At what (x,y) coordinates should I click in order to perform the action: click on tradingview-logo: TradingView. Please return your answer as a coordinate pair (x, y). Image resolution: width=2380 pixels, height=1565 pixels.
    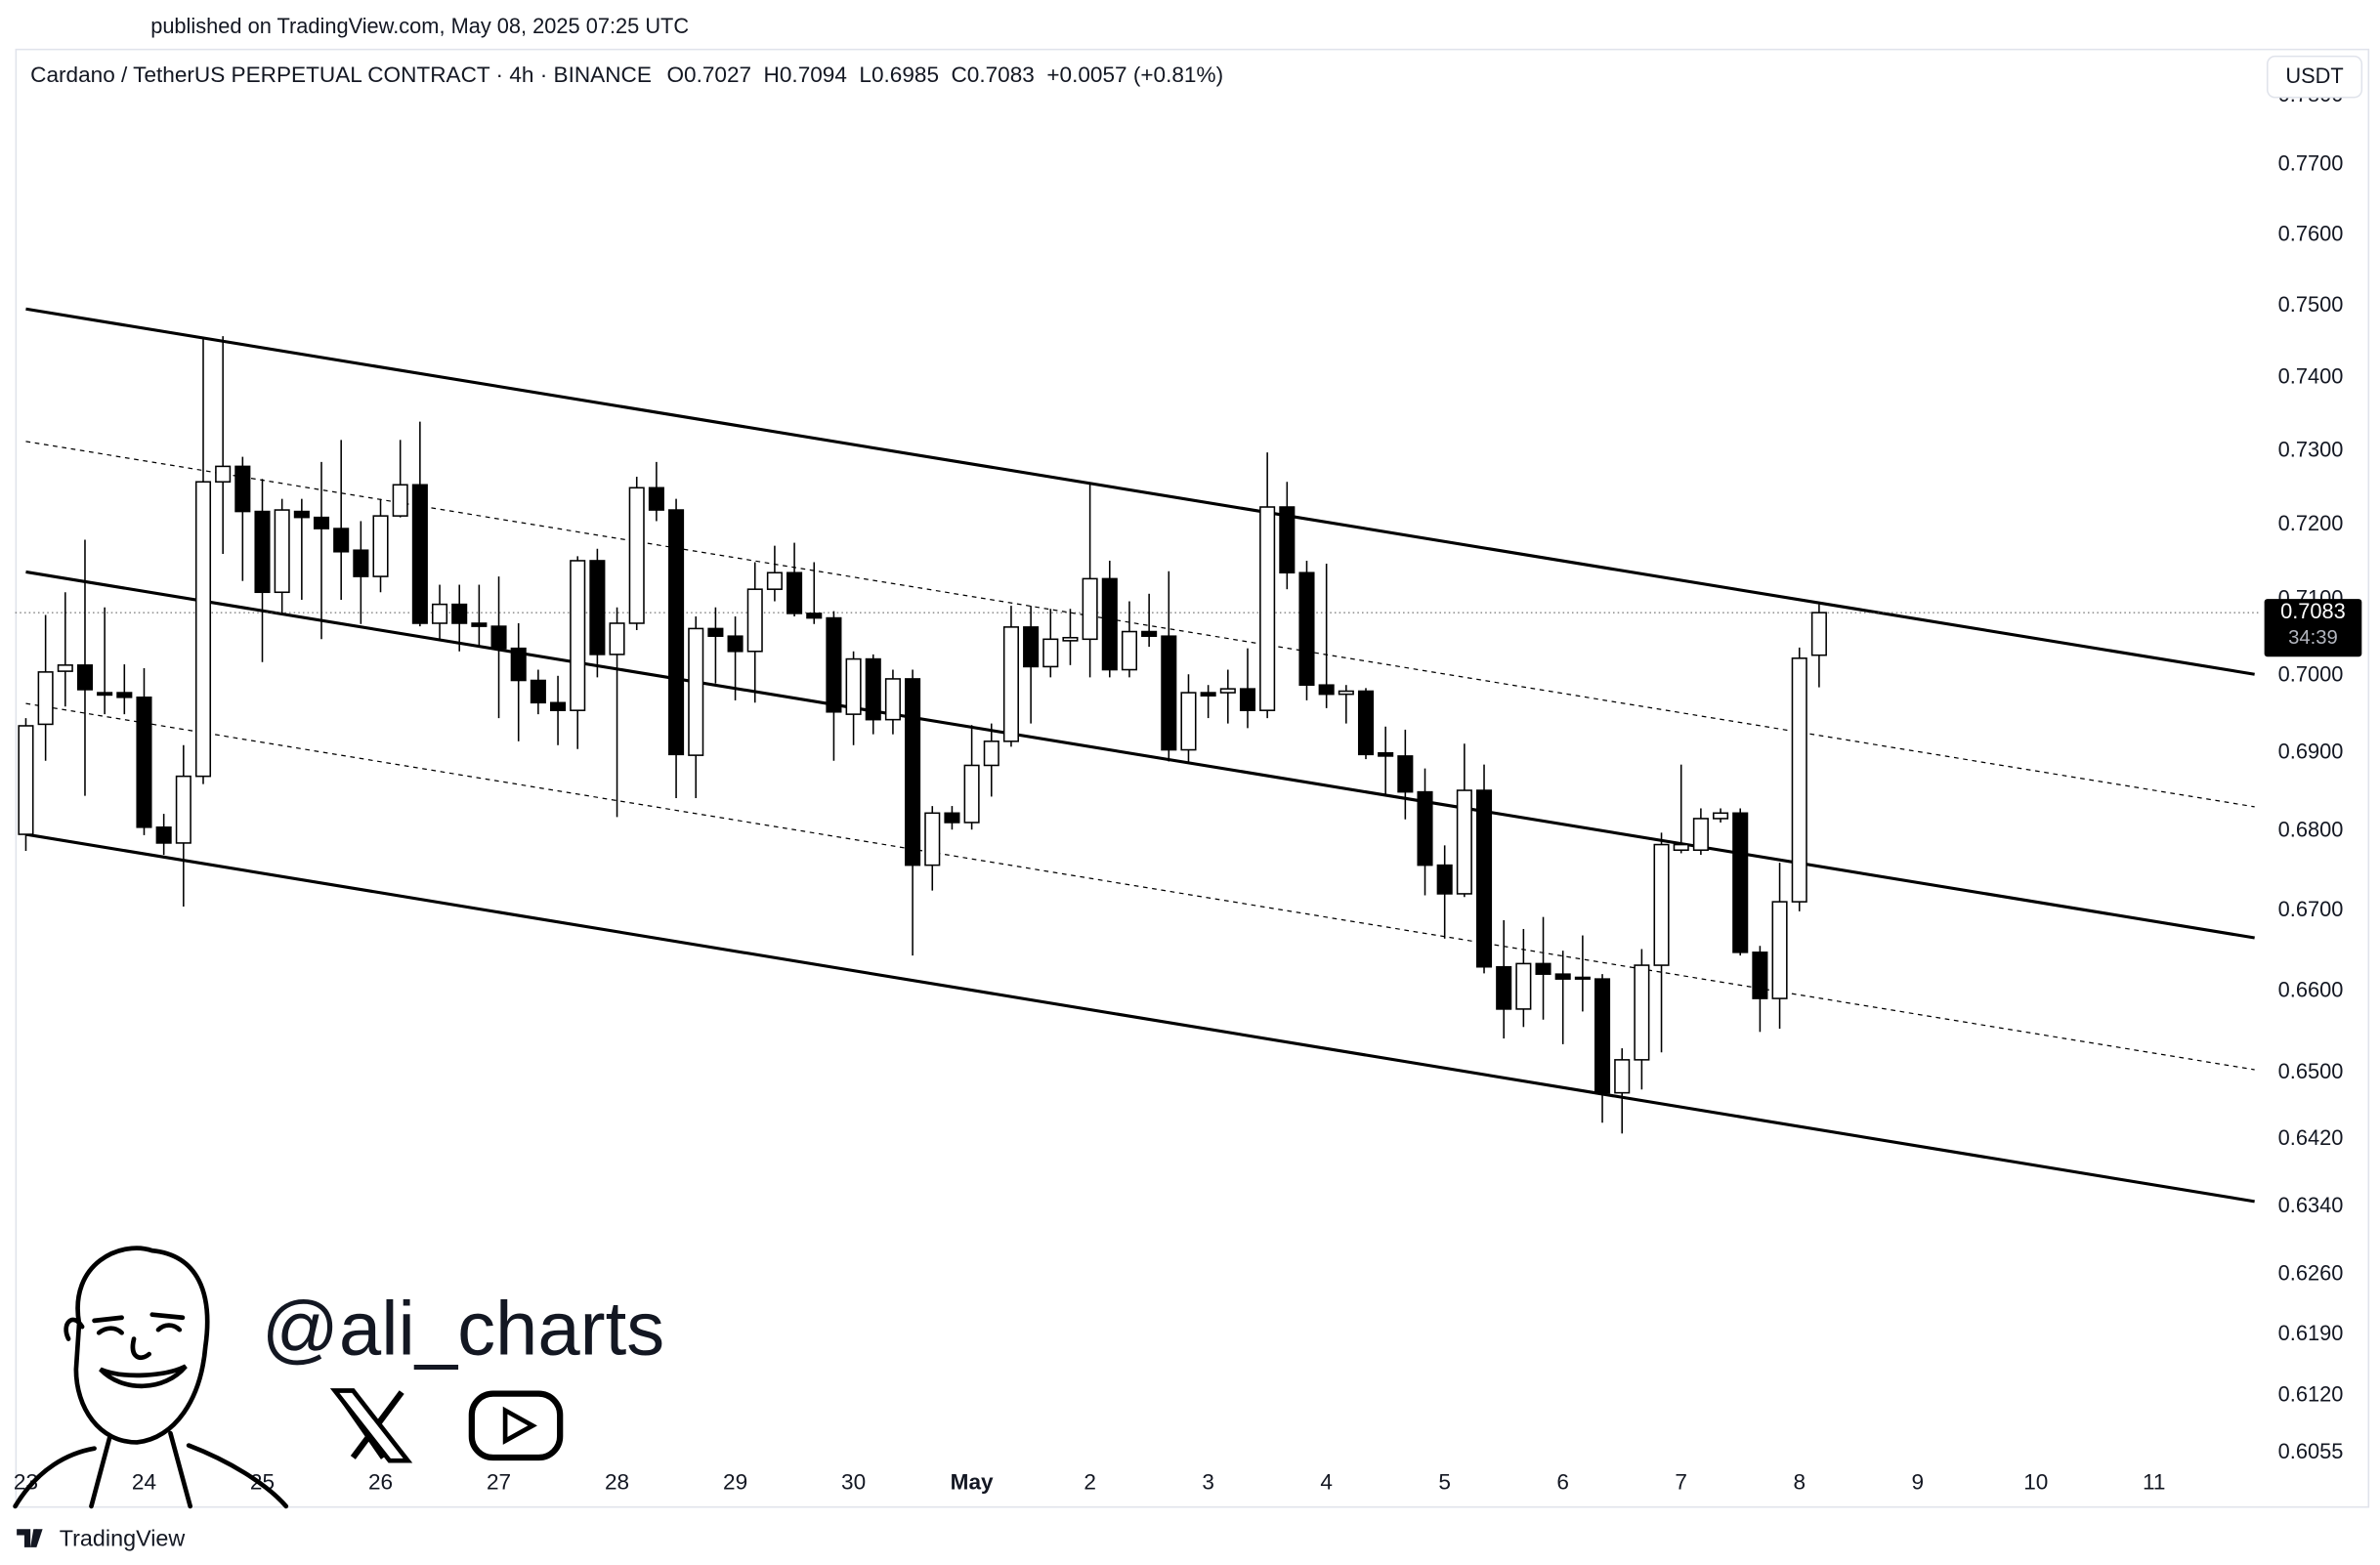
    Looking at the image, I should click on (101, 1537).